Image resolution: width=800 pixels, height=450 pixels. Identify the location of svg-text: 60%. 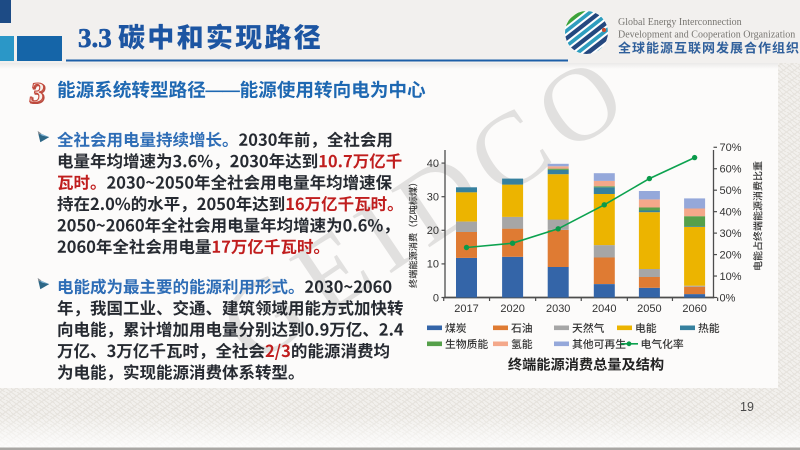
(731, 170).